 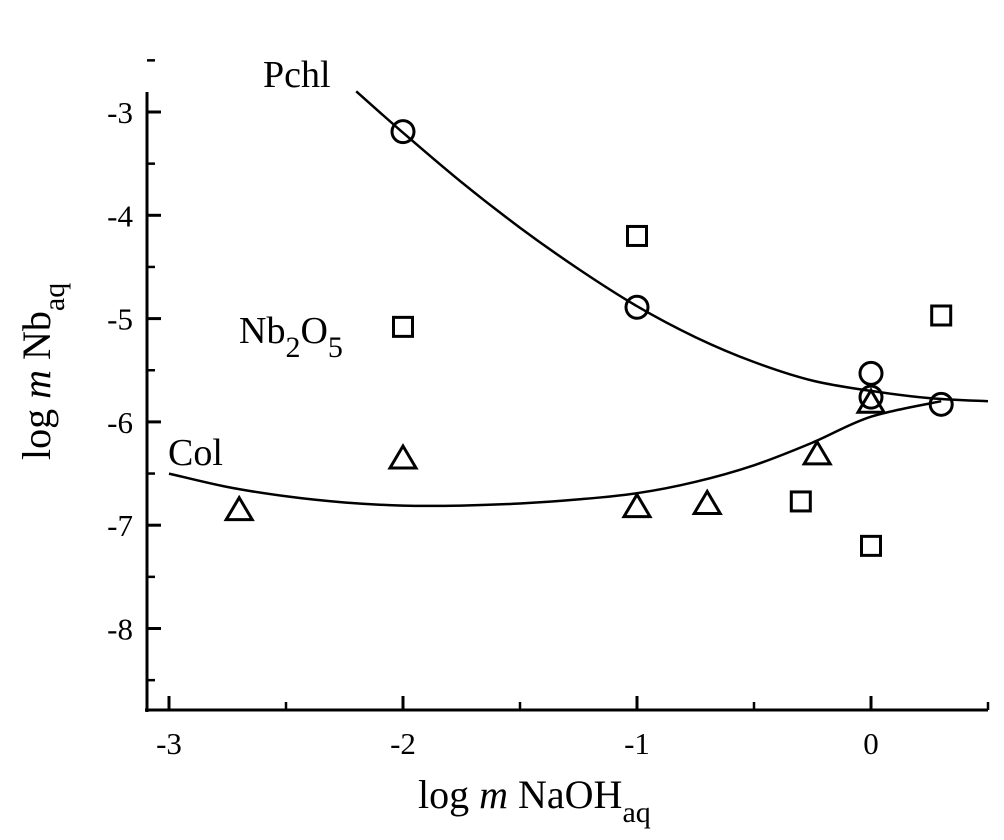 I want to click on y-axis-label: log m Nbaq, so click(x=42, y=371).